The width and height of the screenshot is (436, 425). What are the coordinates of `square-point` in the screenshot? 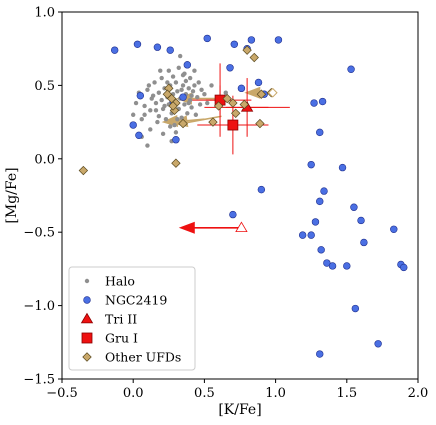 It's located at (233, 125).